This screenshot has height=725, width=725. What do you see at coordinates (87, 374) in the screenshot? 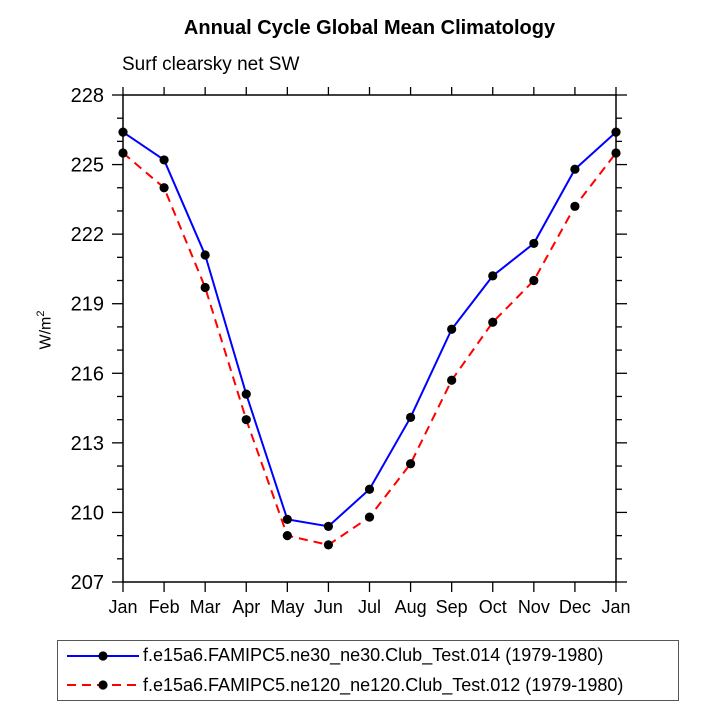
I see `y-tick-label: 216` at bounding box center [87, 374].